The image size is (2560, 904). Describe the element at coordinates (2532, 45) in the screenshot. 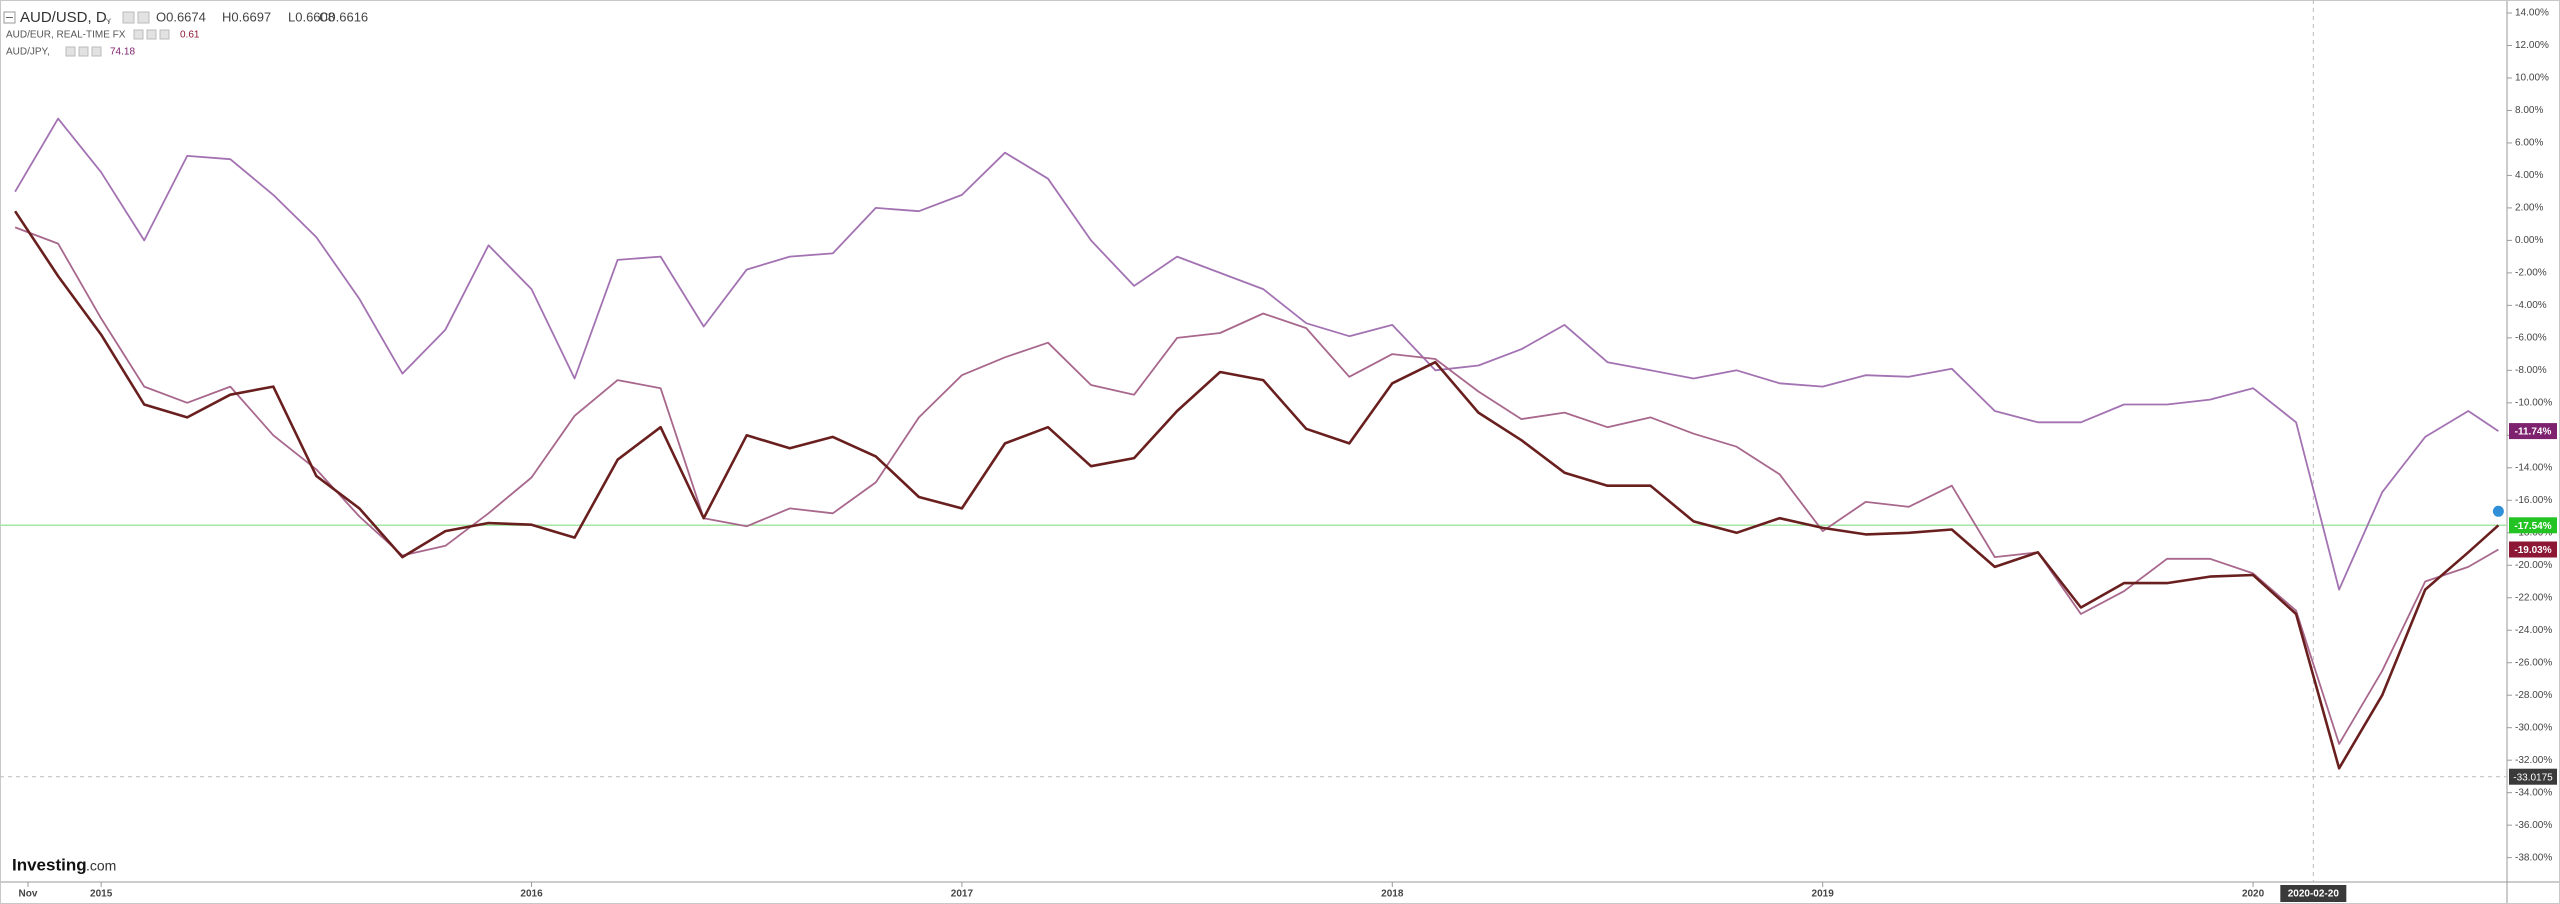

I see `y-tick-label: 12.00%` at that location.